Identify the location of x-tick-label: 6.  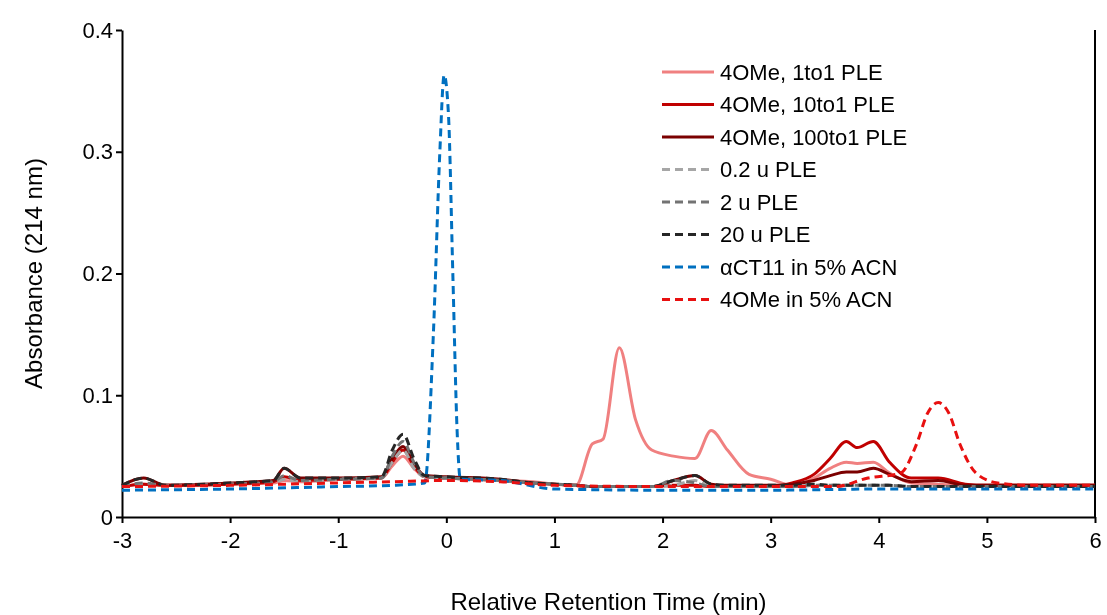
(1095, 540).